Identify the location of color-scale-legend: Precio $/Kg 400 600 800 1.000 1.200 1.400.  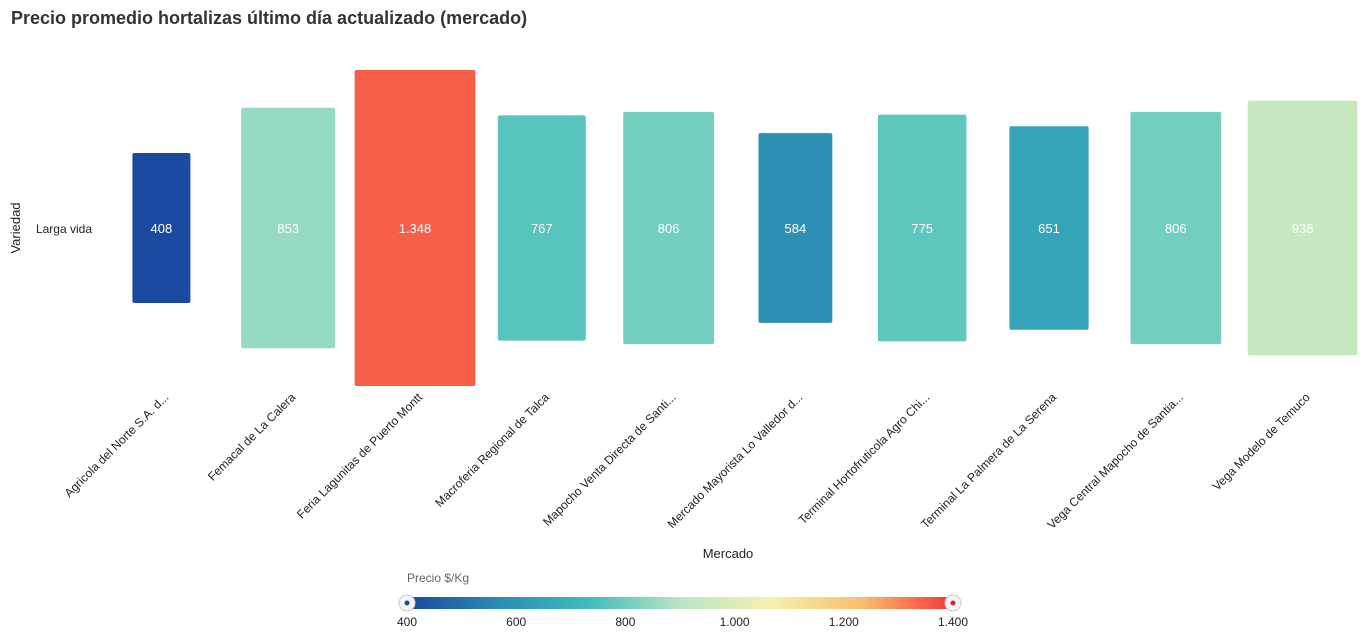
(682, 600).